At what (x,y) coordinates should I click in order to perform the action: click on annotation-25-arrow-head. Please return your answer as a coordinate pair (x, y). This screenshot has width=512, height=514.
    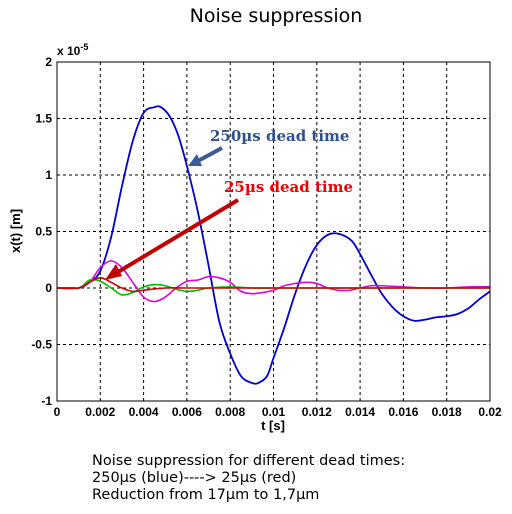
    Looking at the image, I should click on (113, 272).